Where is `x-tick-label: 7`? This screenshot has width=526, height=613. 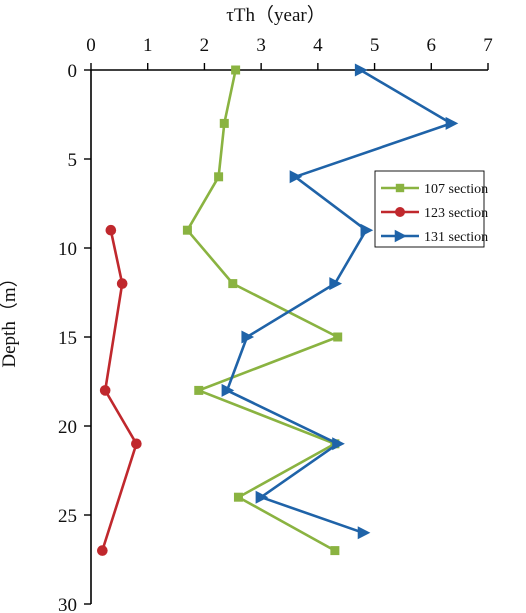
x-tick-label: 7 is located at coordinates (488, 45).